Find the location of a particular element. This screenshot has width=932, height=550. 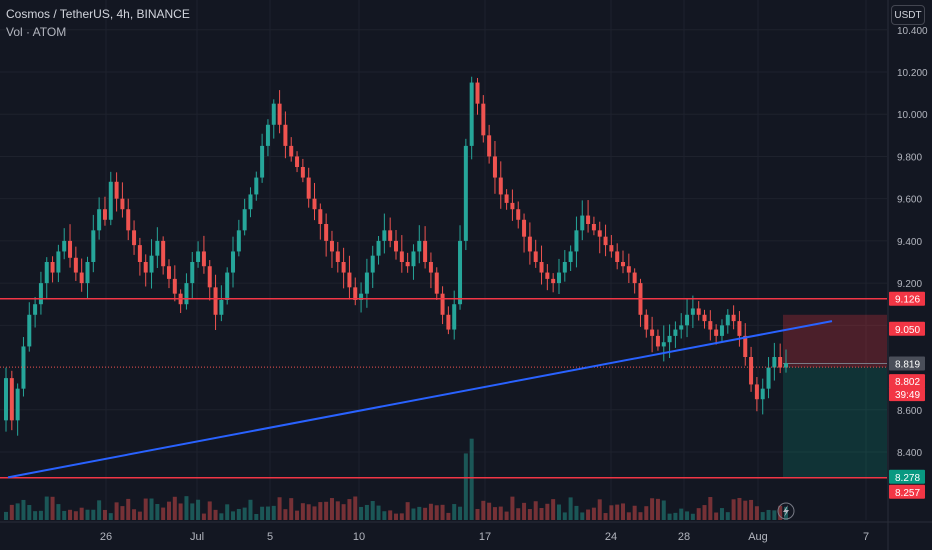

lightning-icon is located at coordinates (786, 511).